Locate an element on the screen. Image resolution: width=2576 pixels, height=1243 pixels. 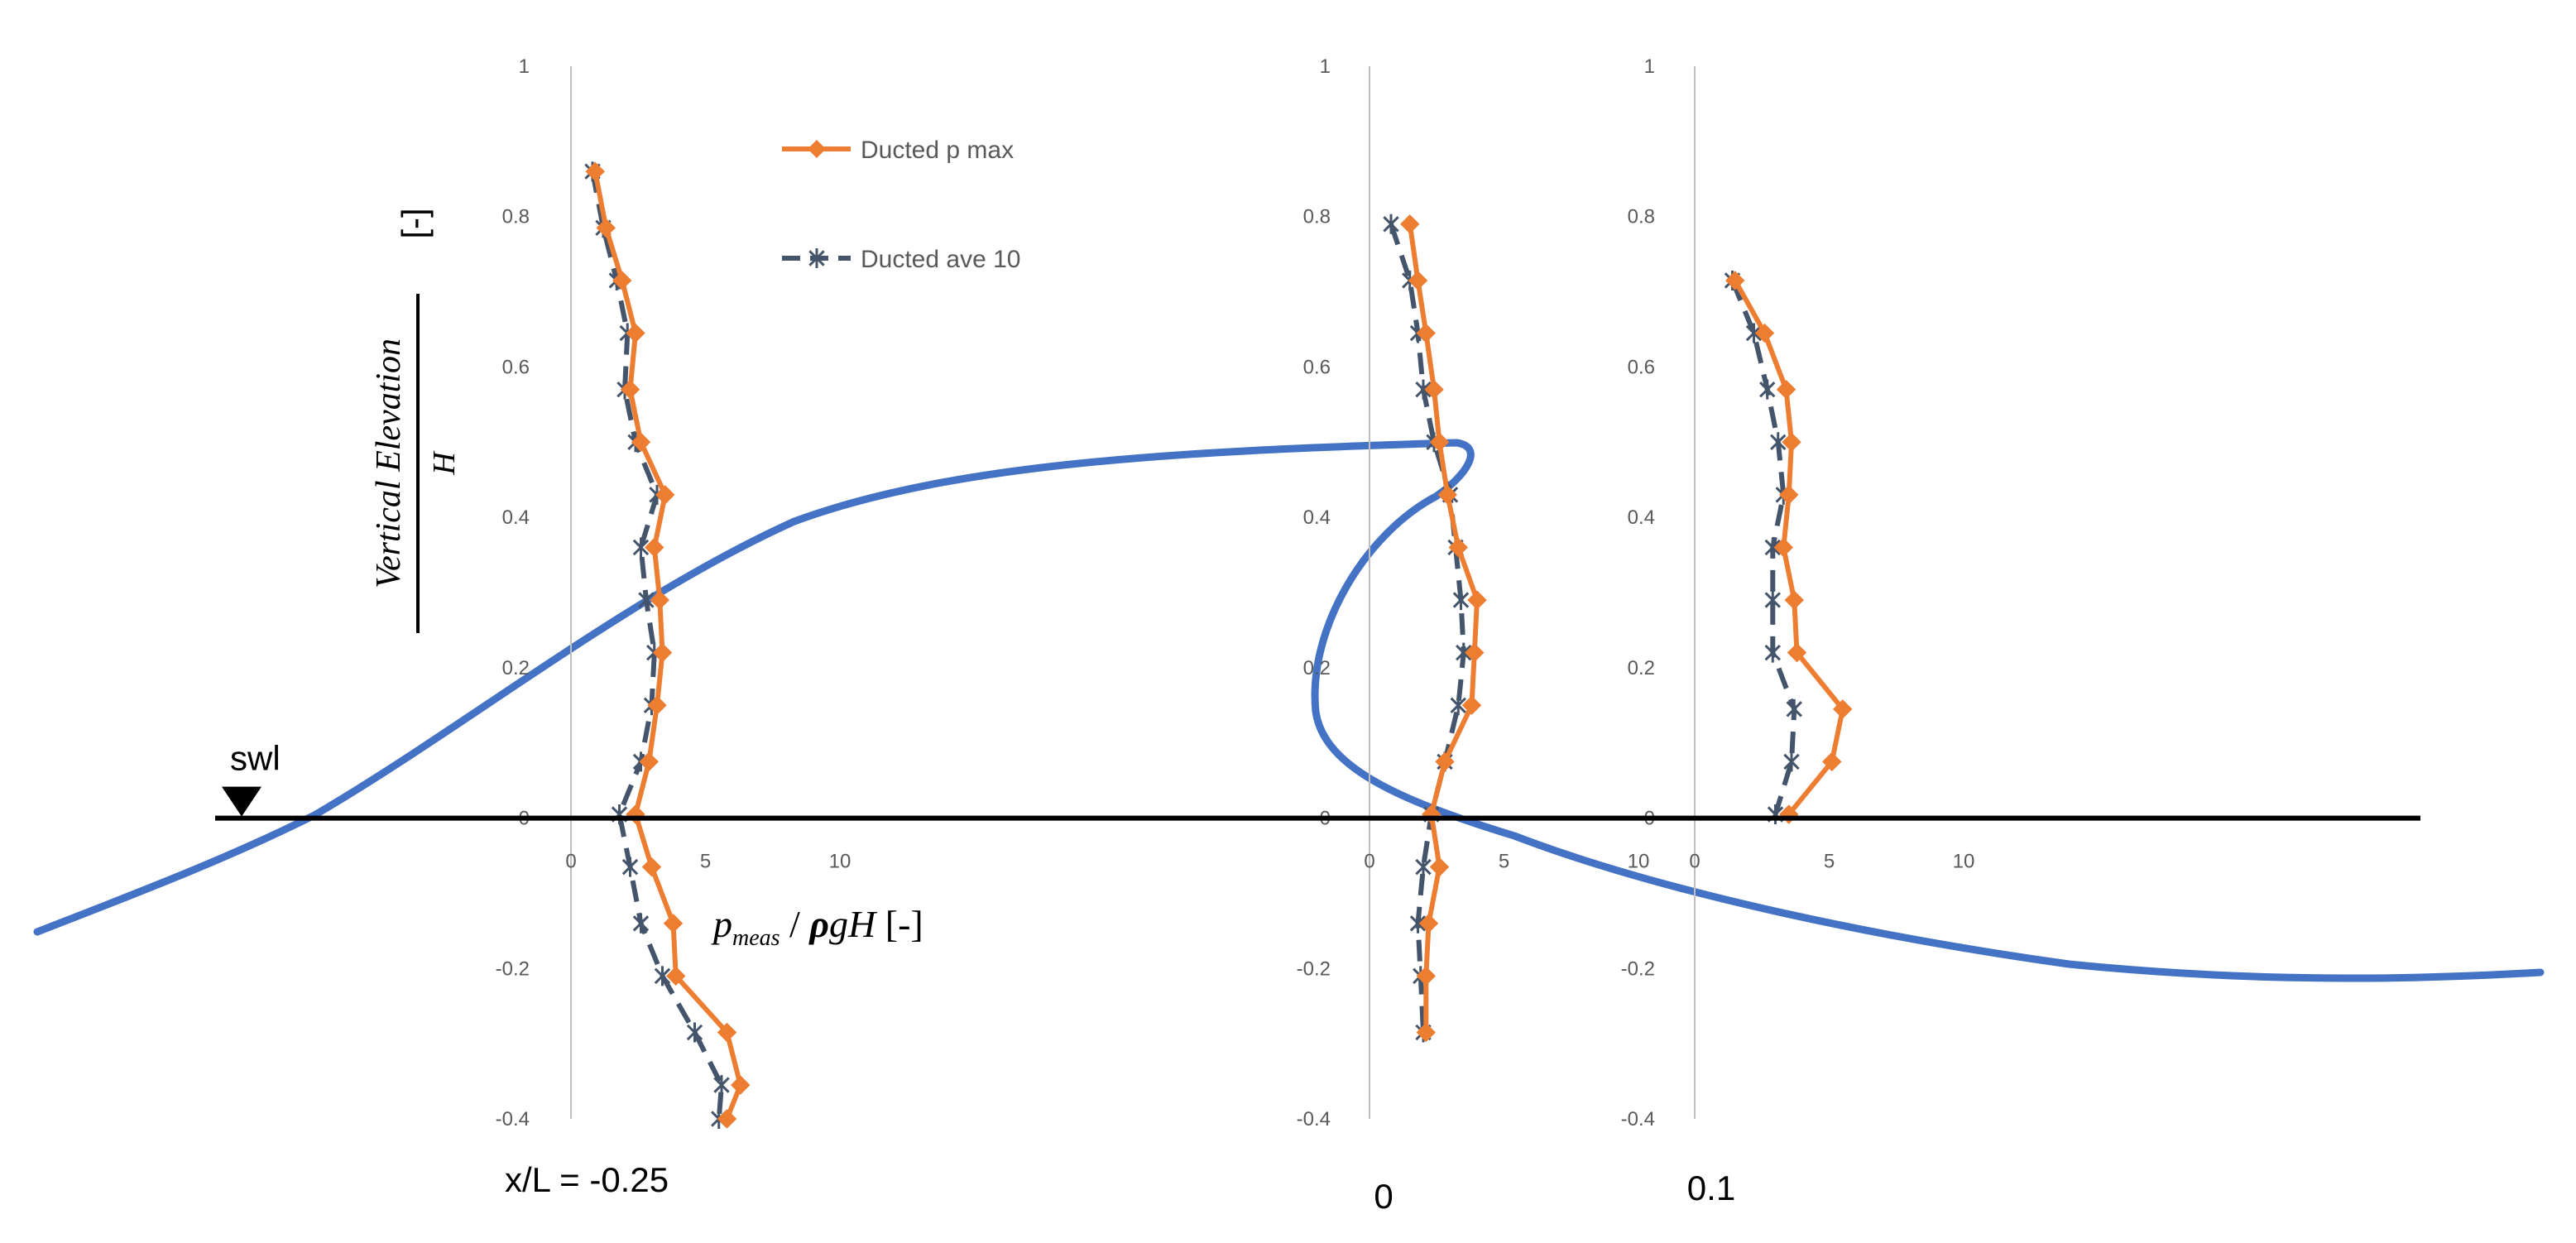
panel-2-y-tick-label: 0.8 is located at coordinates (1642, 217).